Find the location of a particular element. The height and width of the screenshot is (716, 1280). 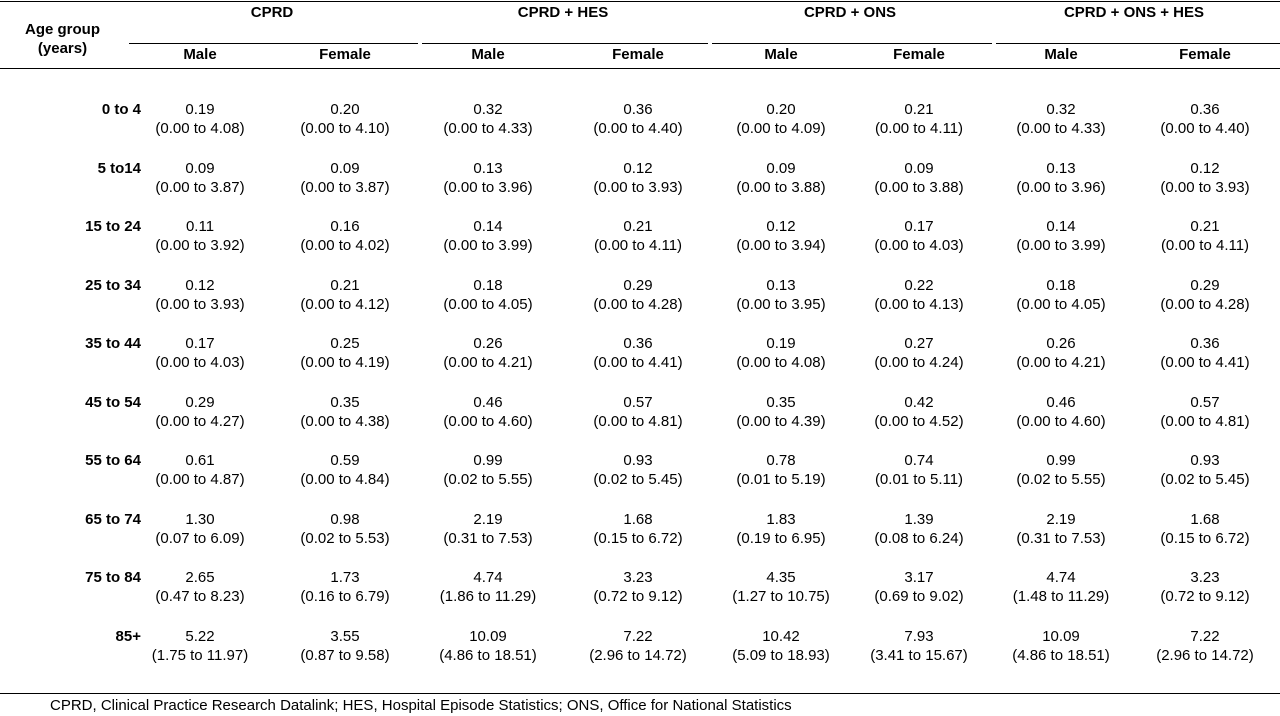

table-cell: 2.65 (0.47 to 8.23) is located at coordinates (200, 587).